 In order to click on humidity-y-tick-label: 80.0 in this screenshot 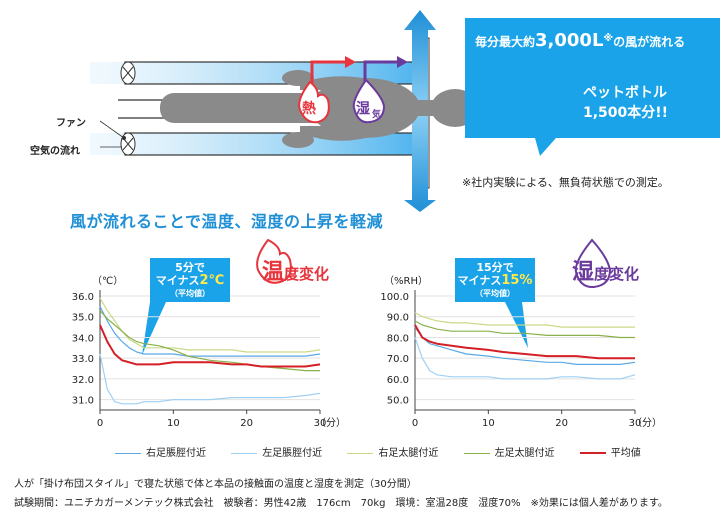, I will do `click(398, 338)`.